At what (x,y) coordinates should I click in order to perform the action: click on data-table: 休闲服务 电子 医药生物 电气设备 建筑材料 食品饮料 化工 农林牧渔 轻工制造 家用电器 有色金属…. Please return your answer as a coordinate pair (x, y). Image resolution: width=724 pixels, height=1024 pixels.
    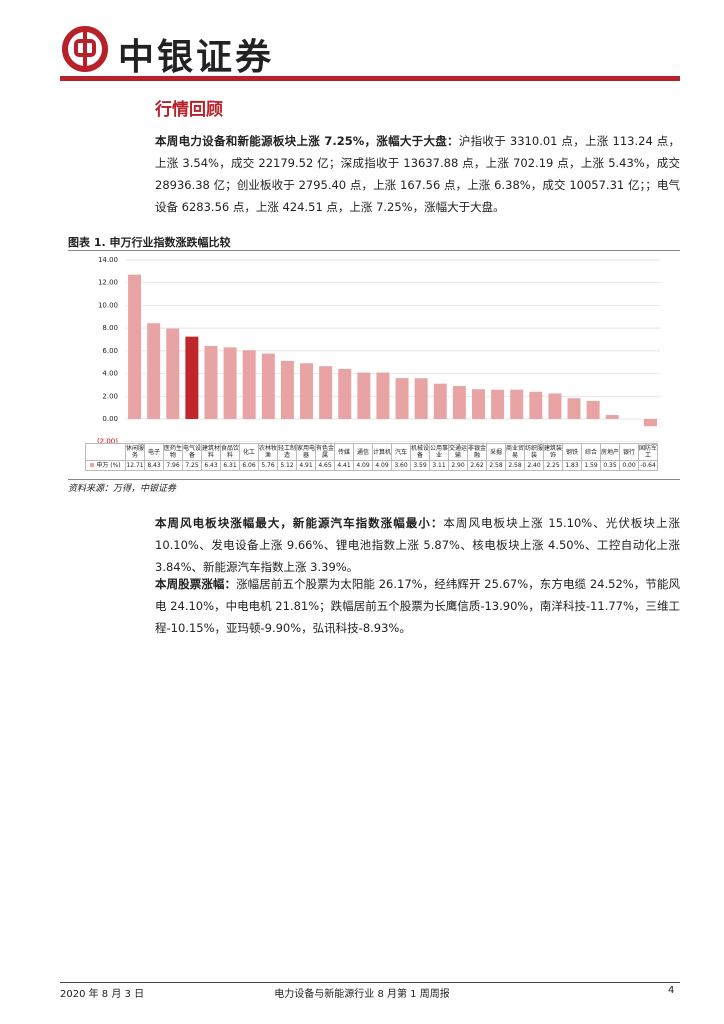
    Looking at the image, I should click on (371, 457).